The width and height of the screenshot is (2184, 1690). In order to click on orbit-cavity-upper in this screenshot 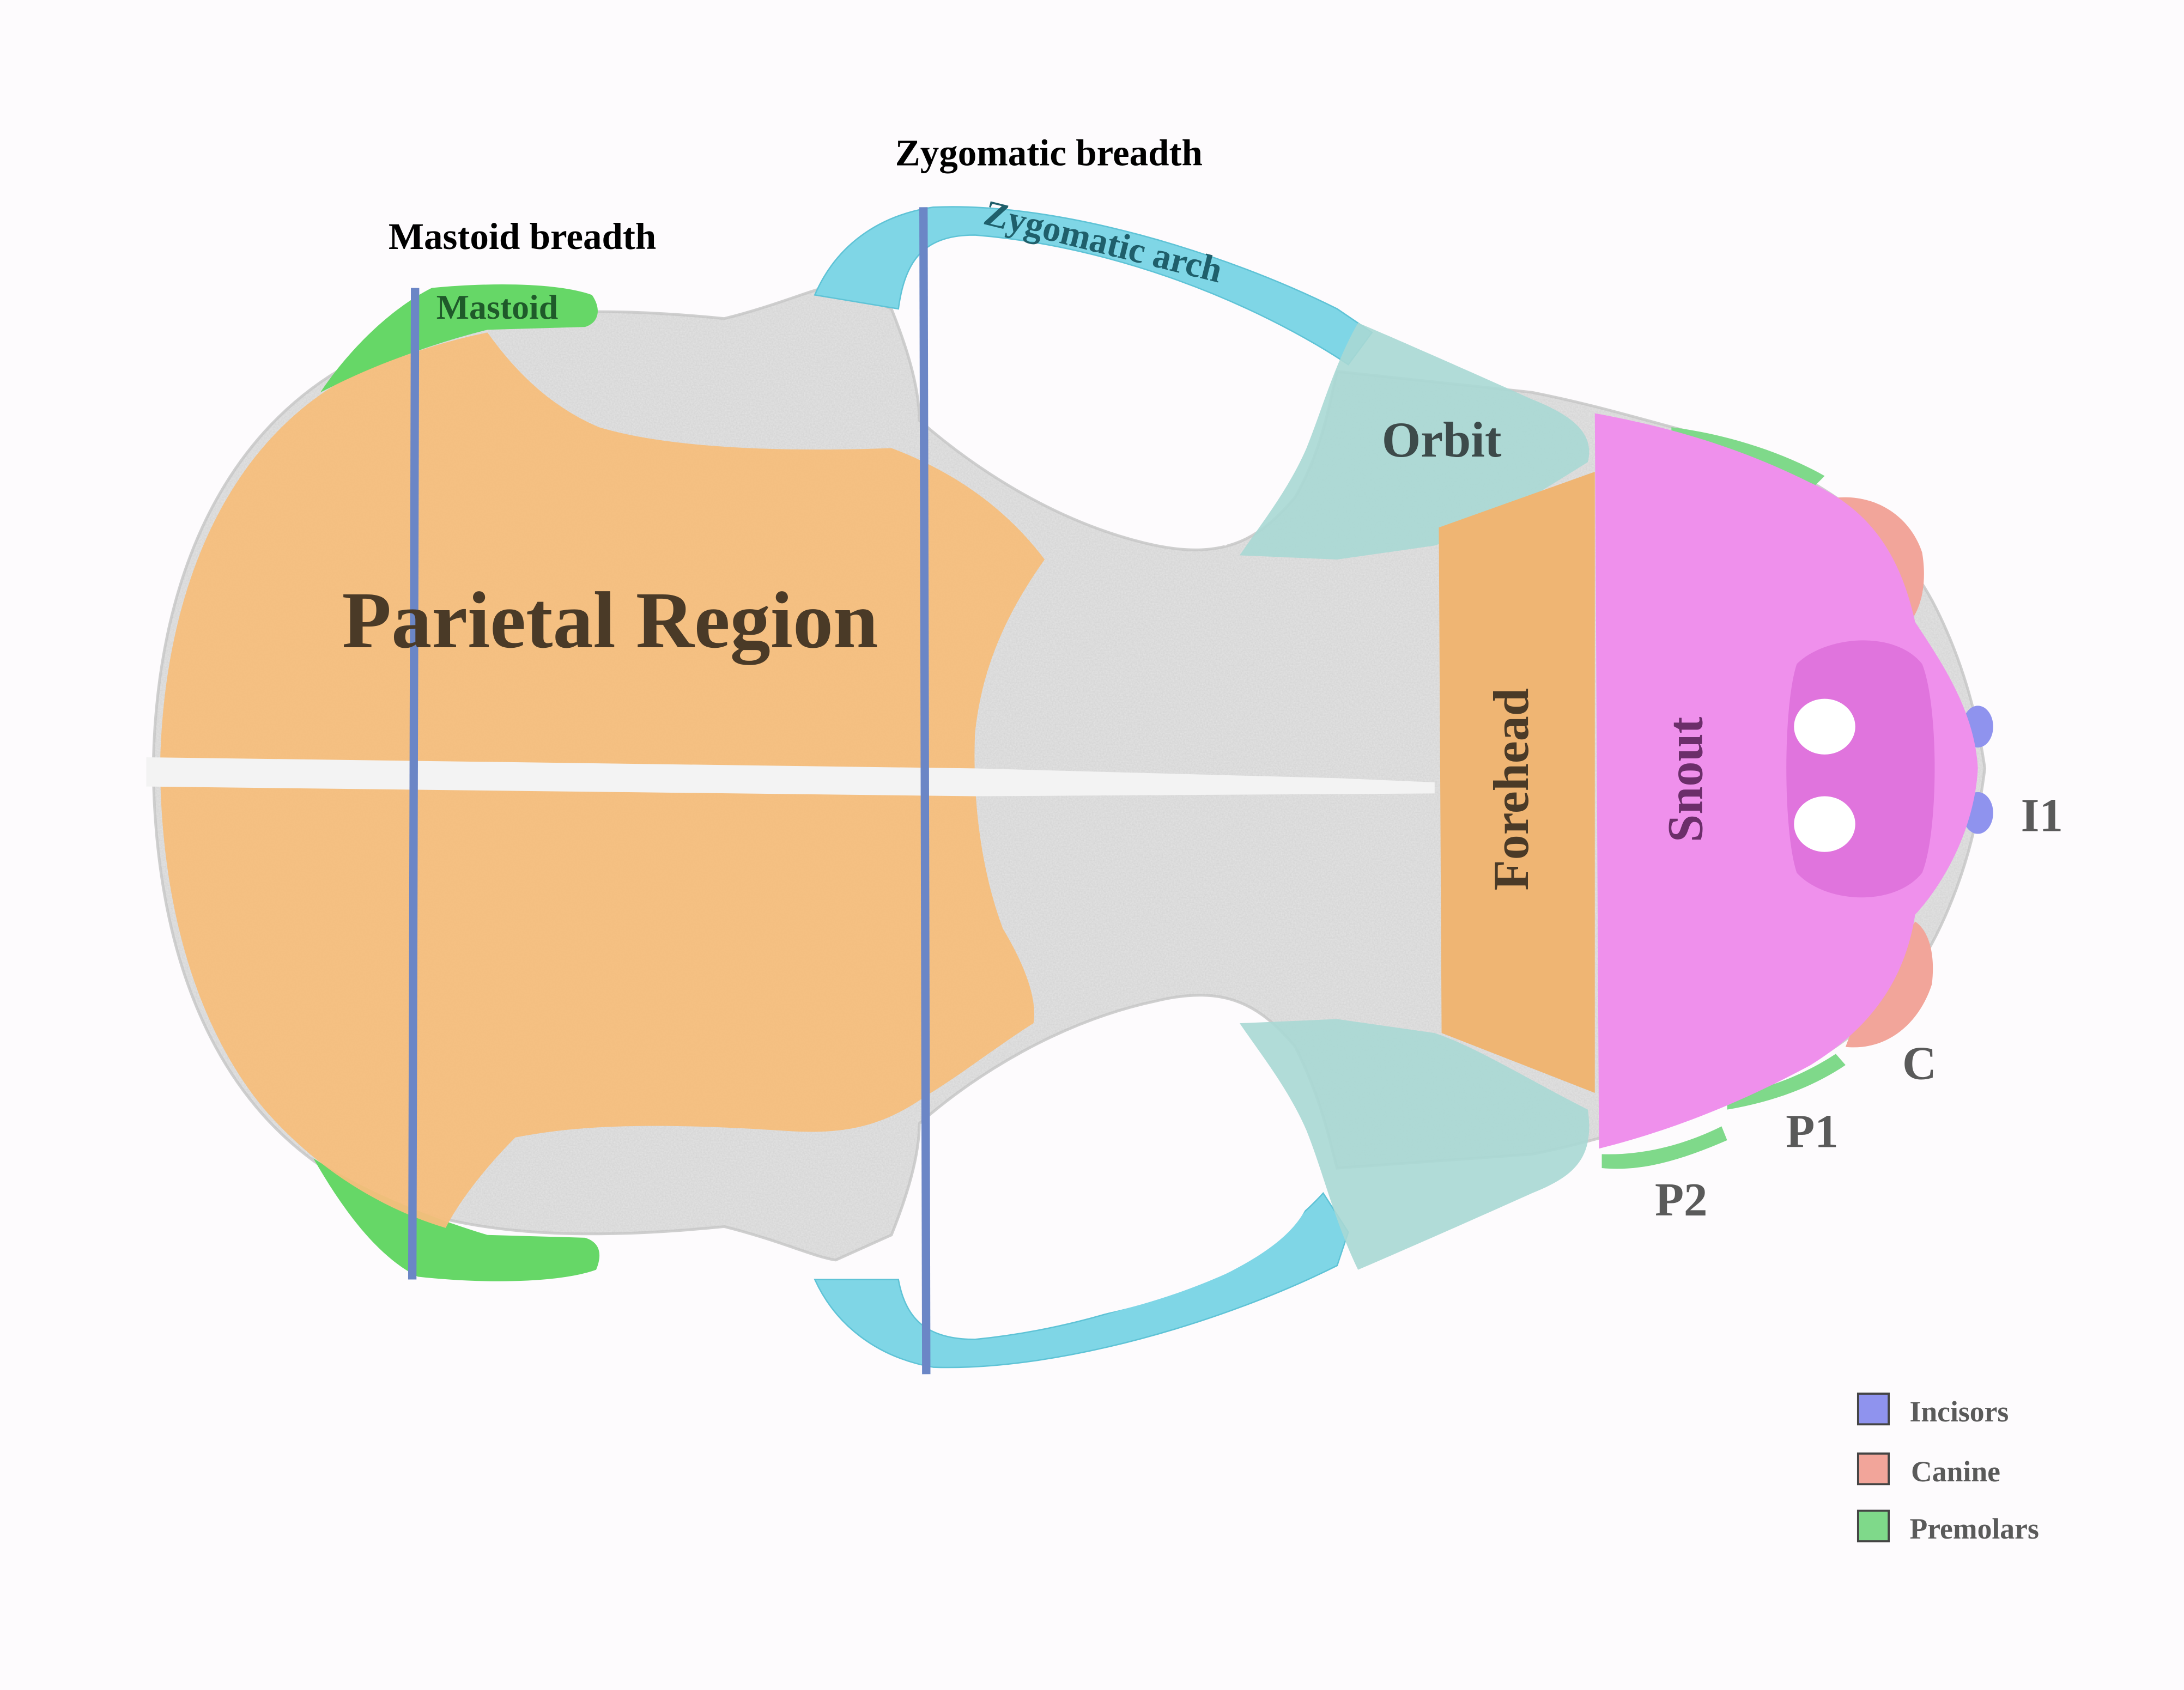, I will do `click(1117, 397)`.